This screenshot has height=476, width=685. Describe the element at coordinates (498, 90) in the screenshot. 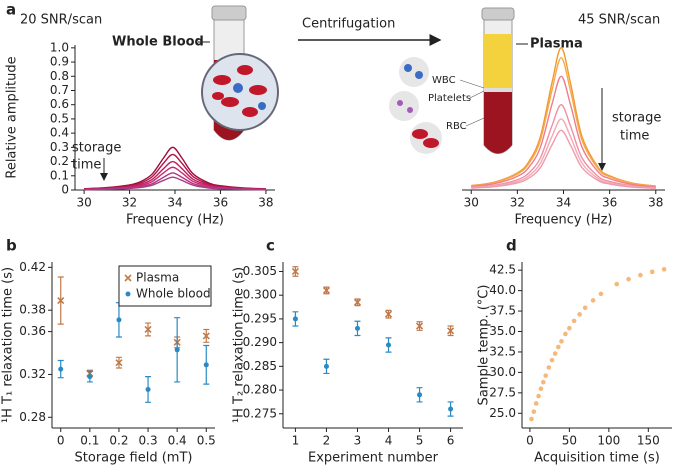

I see `buffy-layer` at that location.